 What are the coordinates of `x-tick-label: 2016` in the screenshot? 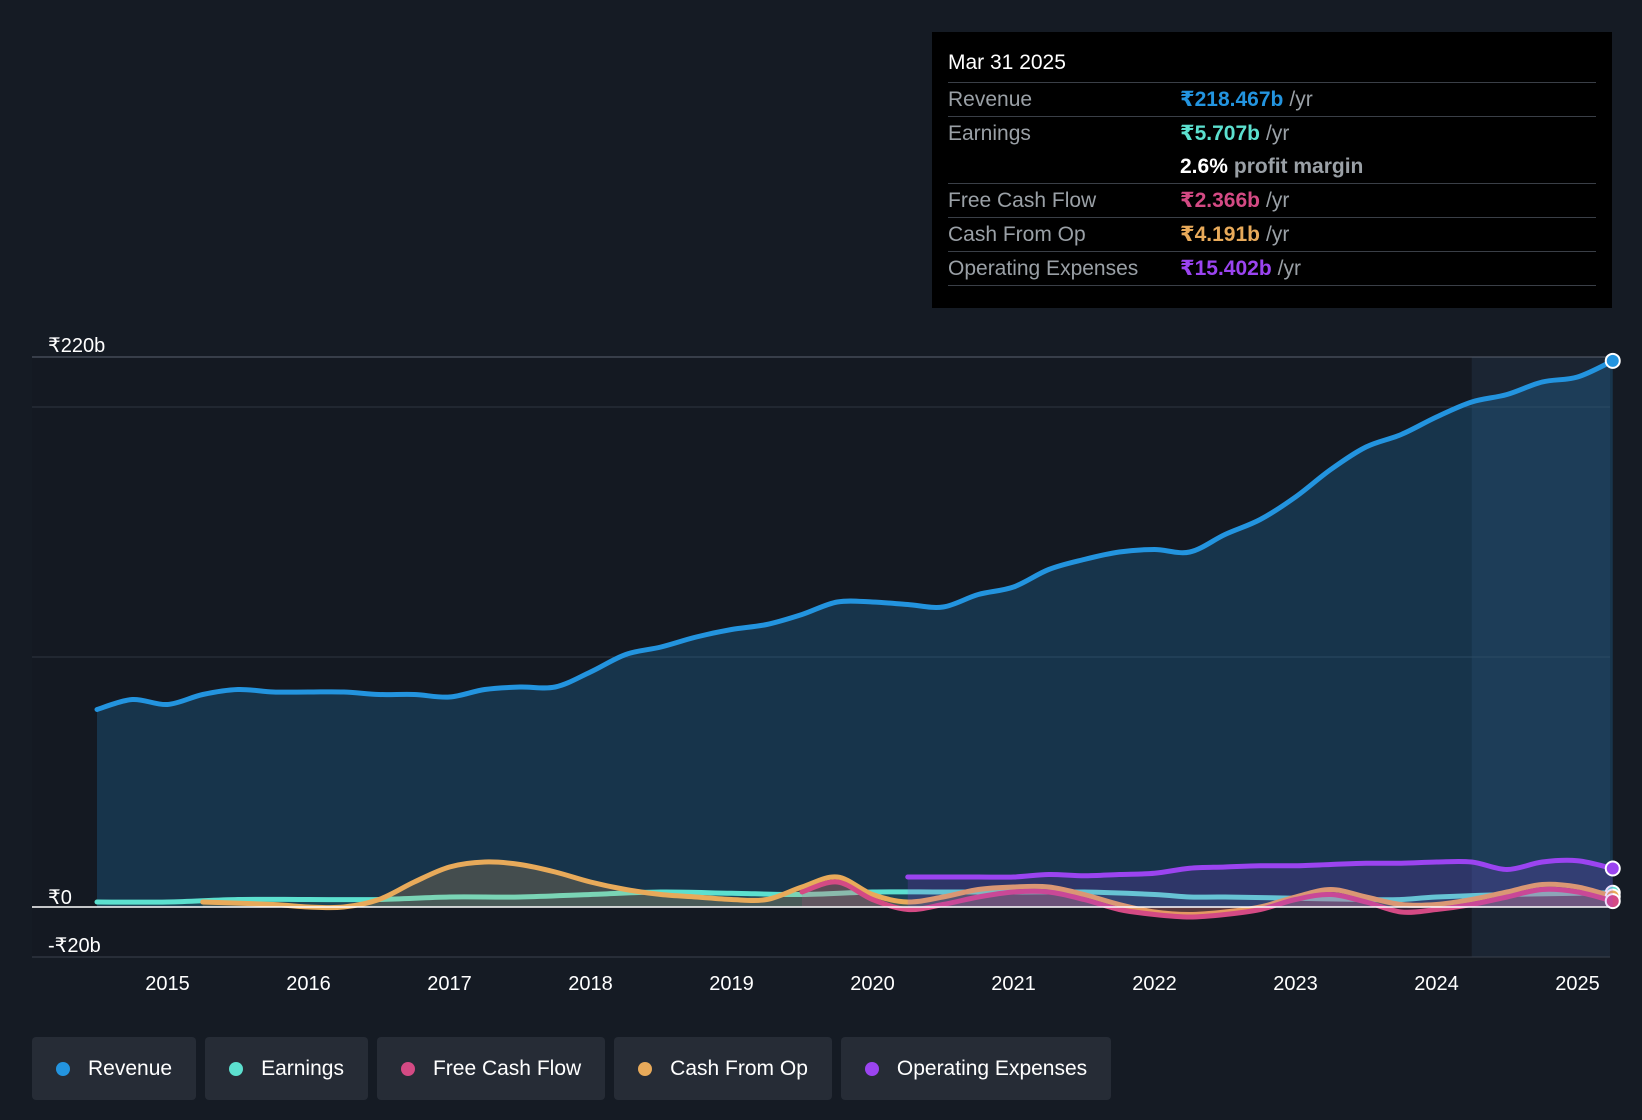 It's located at (308, 984).